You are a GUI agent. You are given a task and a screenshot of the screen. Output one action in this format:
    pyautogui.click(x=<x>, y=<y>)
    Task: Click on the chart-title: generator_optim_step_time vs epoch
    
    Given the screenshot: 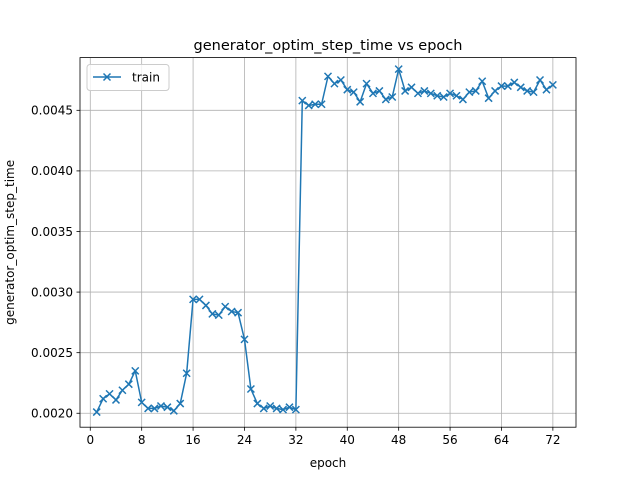 What is the action you would take?
    pyautogui.click(x=328, y=46)
    